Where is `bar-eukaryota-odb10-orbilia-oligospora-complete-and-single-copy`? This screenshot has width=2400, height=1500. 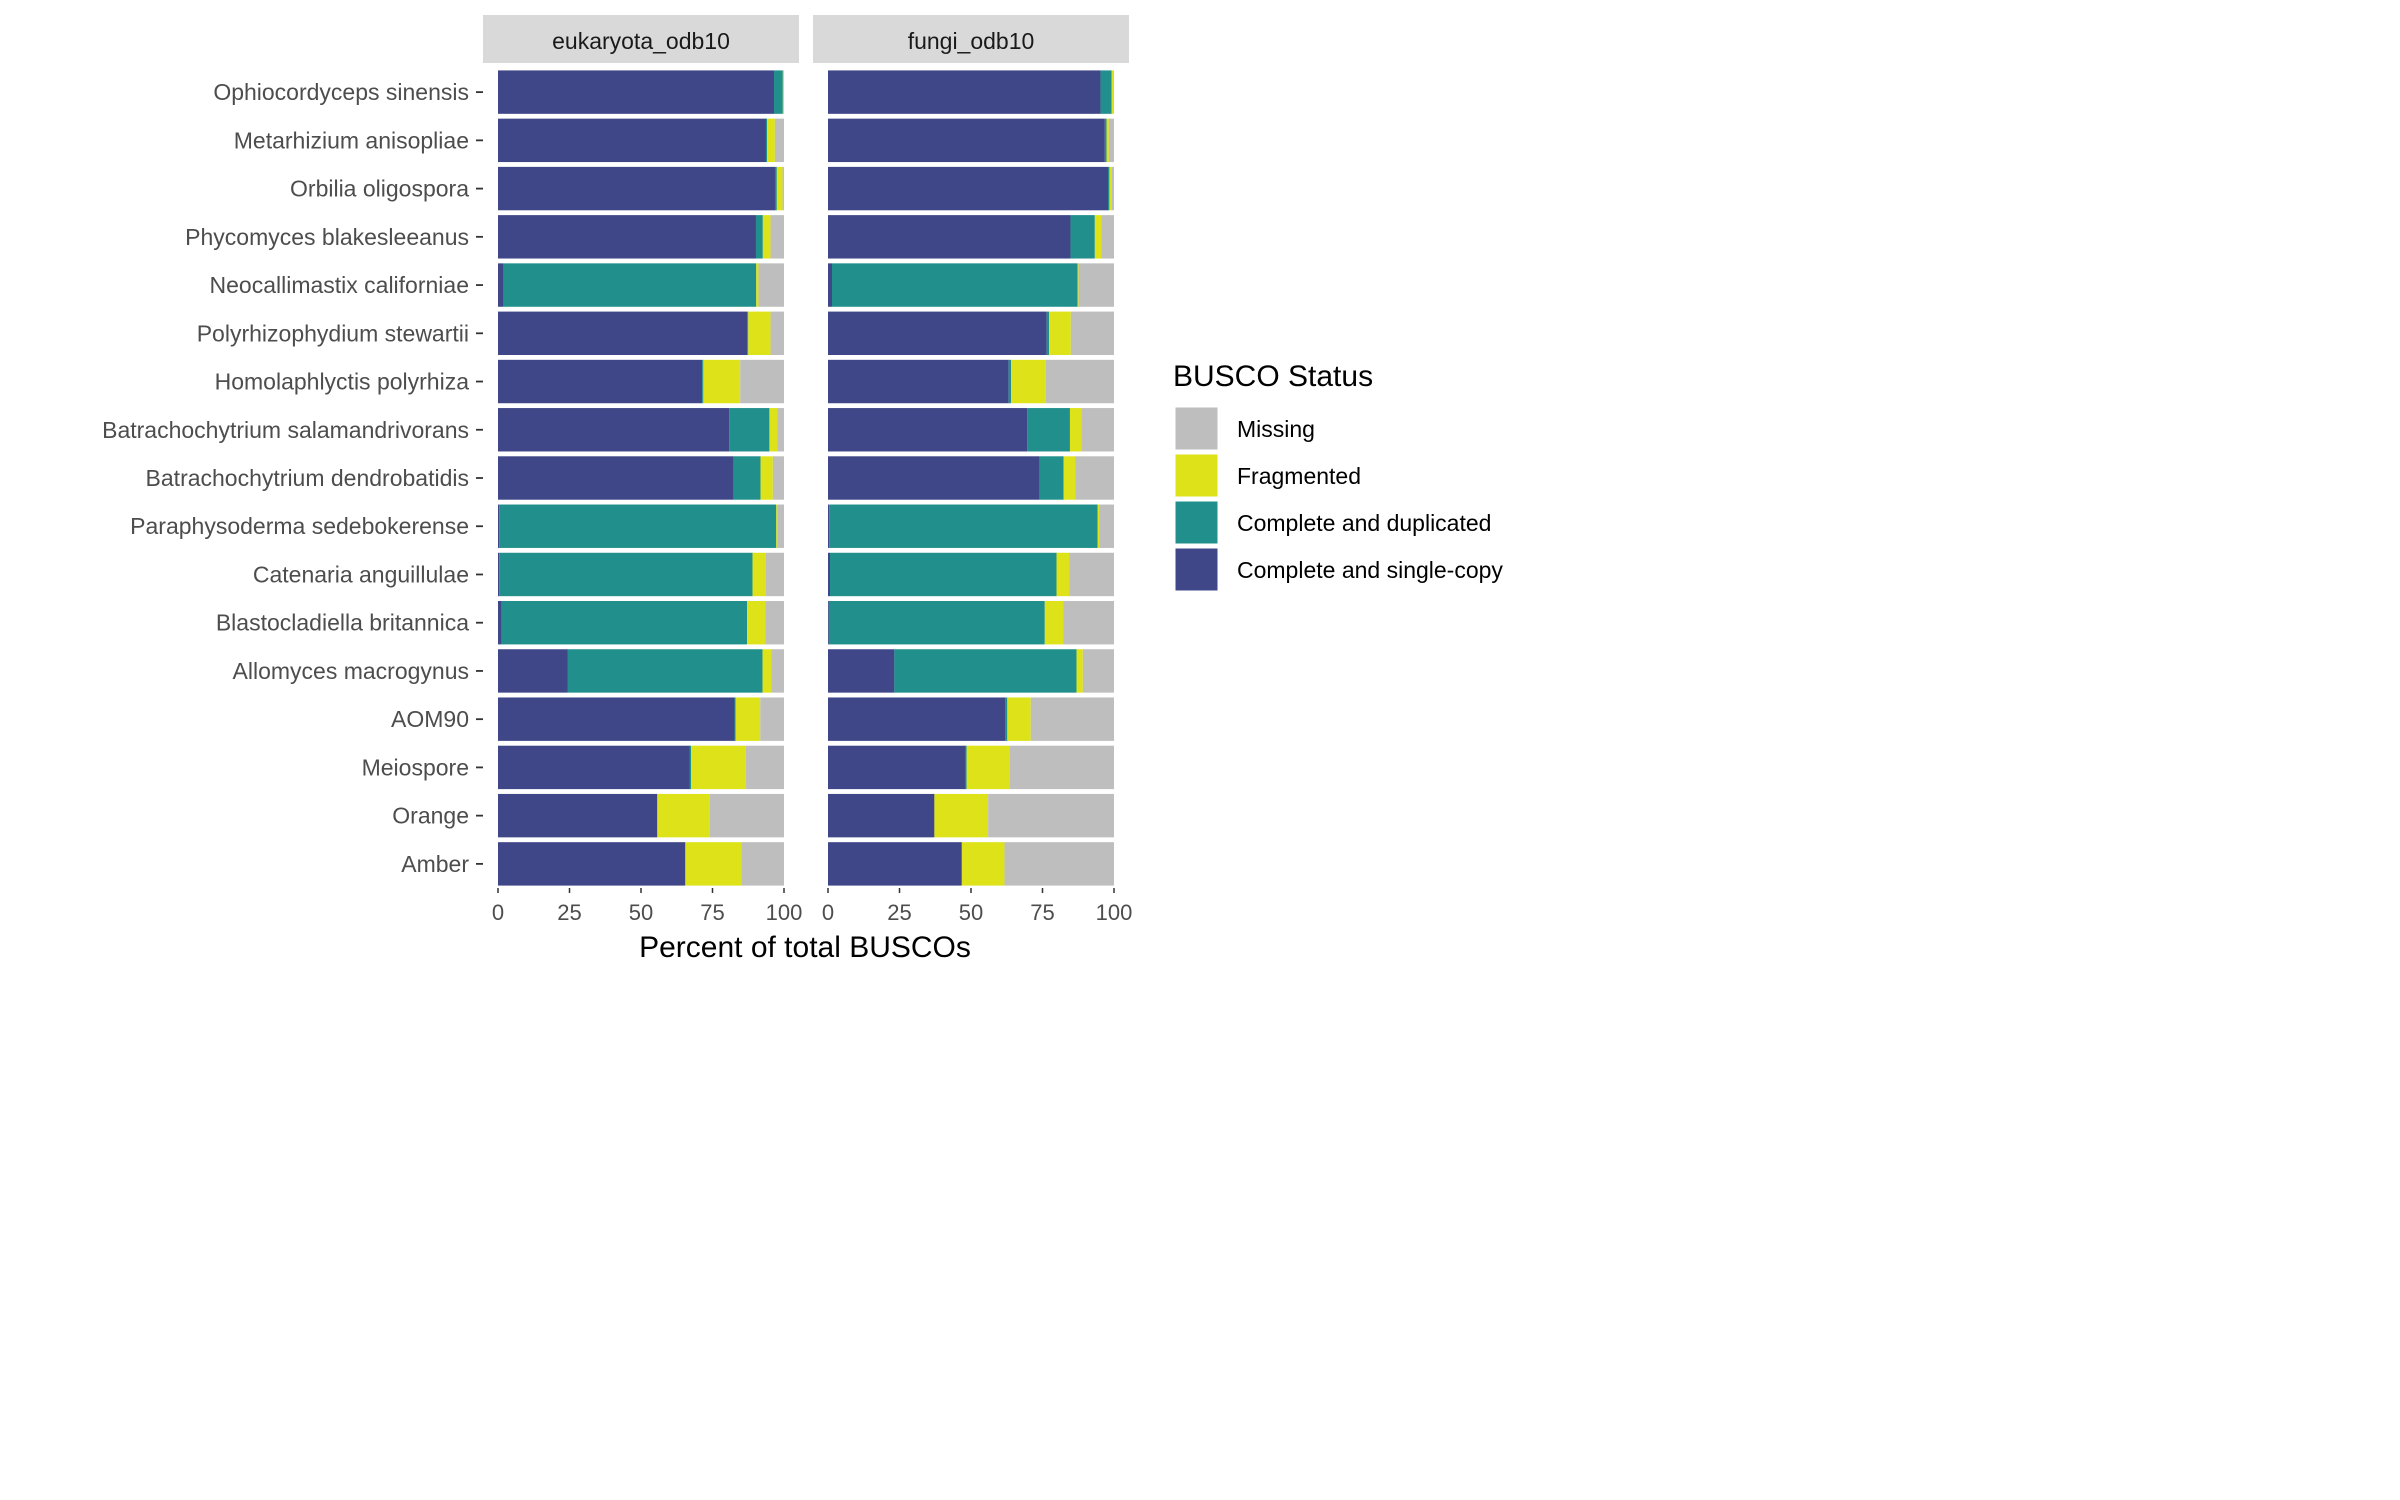 bar-eukaryota-odb10-orbilia-oligospora-complete-and-single-copy is located at coordinates (637, 188).